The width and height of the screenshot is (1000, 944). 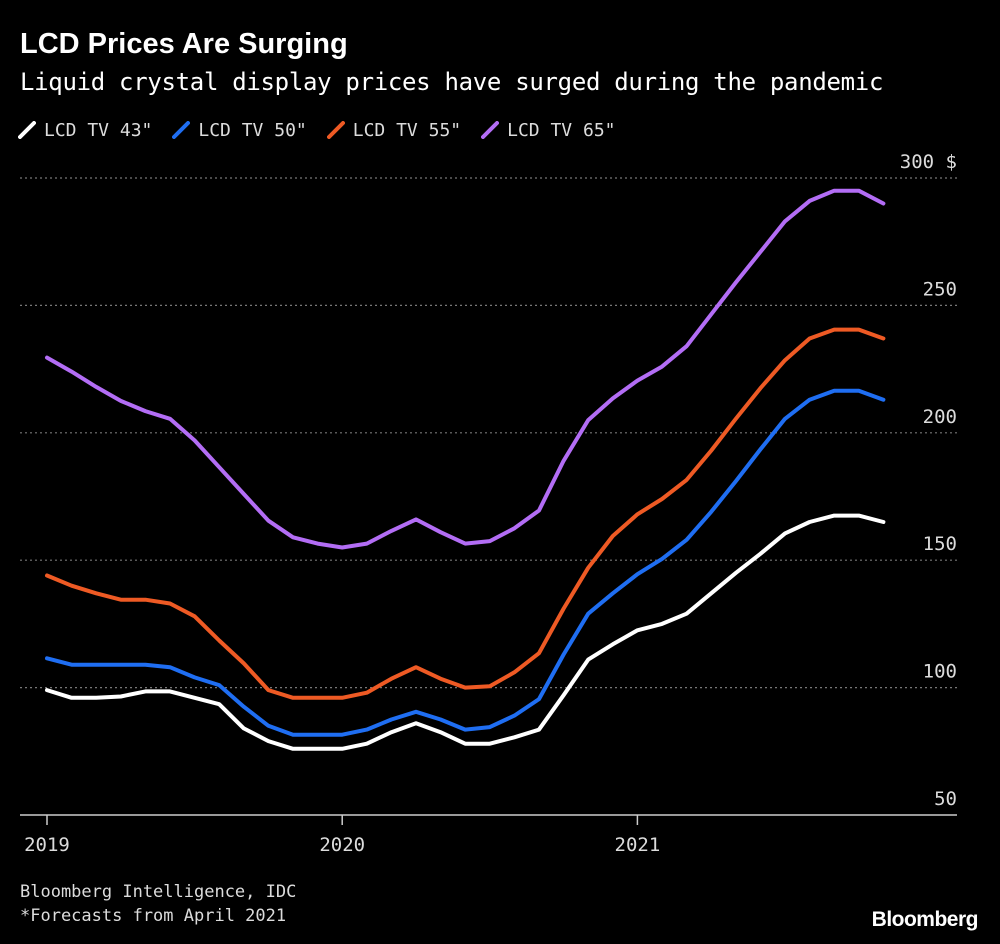 I want to click on bloomberg-logo: Bloomberg, so click(x=925, y=919).